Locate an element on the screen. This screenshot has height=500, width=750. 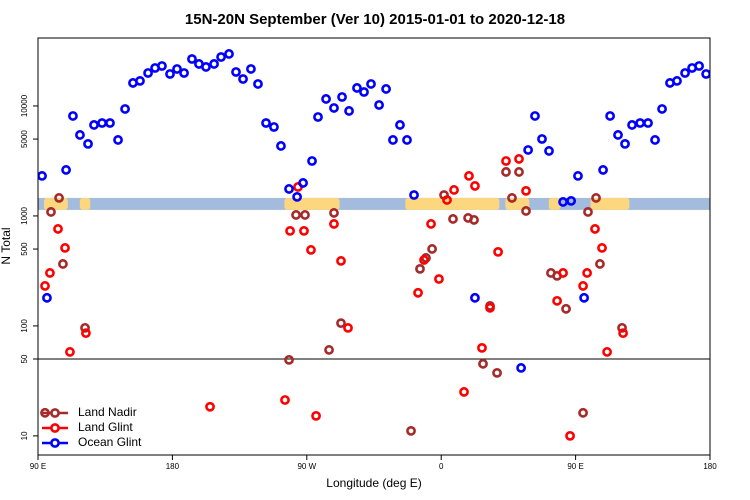
reference-band is located at coordinates (374, 203).